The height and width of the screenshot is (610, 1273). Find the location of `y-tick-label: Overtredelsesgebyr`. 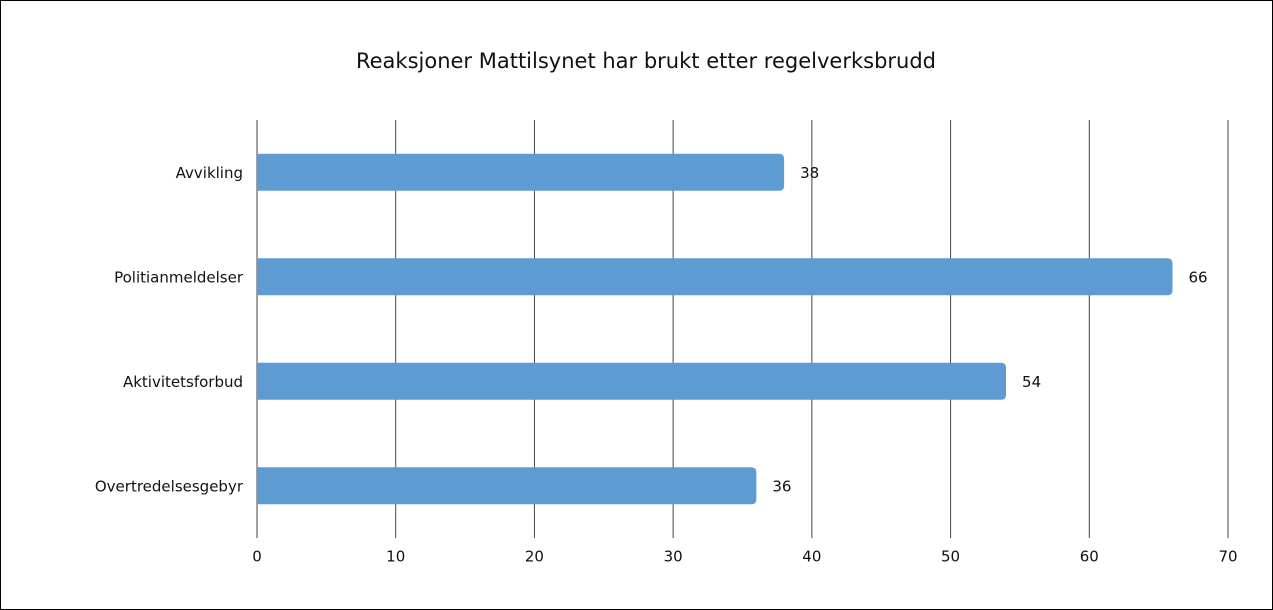

y-tick-label: Overtredelsesgebyr is located at coordinates (169, 486).